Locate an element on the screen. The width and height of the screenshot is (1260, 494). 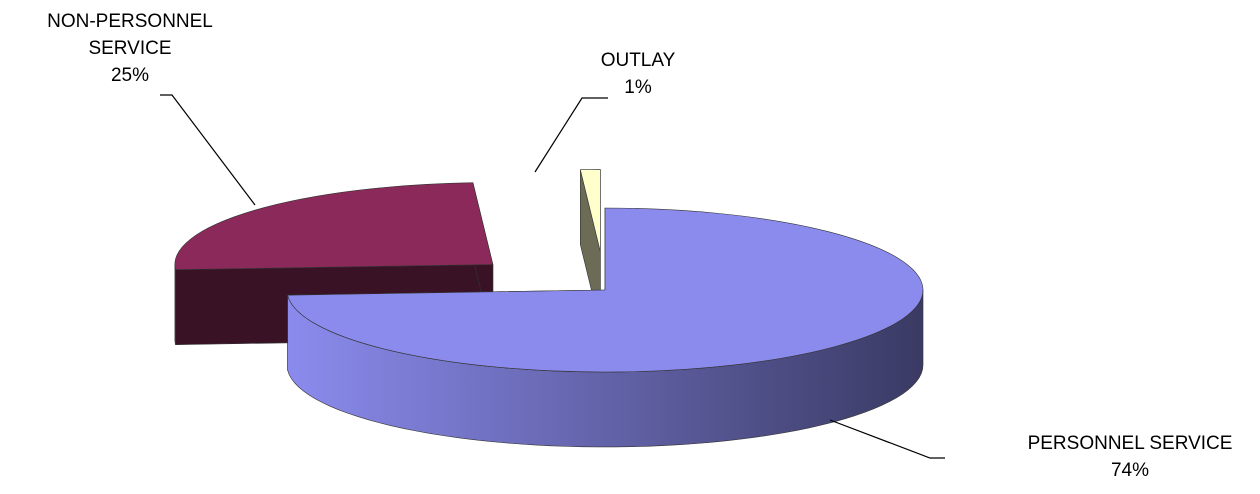
slice-label: NON-PERSONNEL SERVICE 25% is located at coordinates (130, 48).